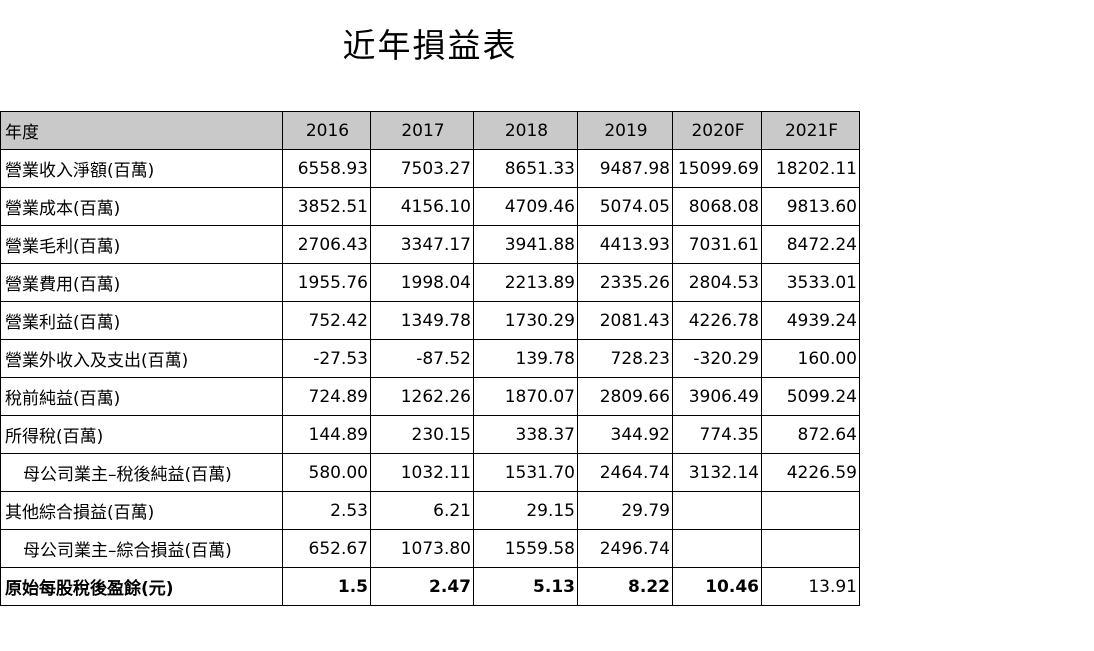 The image size is (1094, 651). Describe the element at coordinates (525, 472) in the screenshot. I see `table-cell: 1531.70` at that location.